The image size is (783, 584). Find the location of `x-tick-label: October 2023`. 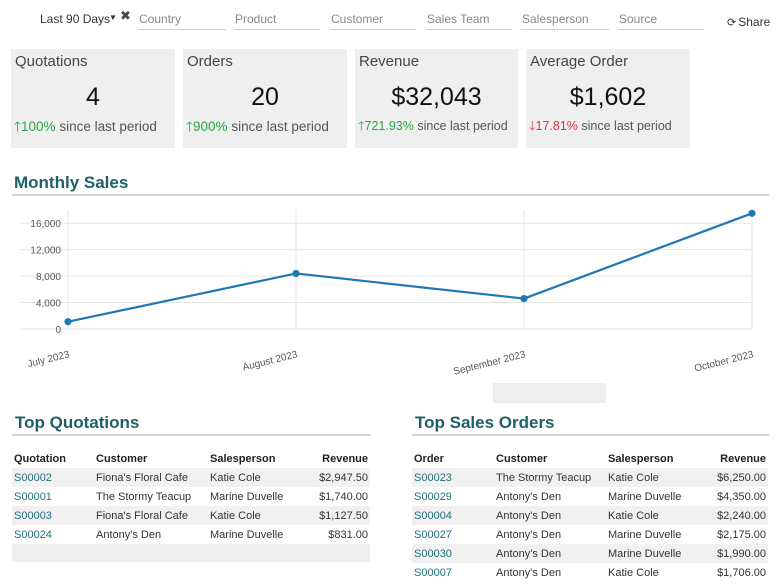

x-tick-label: October 2023 is located at coordinates (724, 361).